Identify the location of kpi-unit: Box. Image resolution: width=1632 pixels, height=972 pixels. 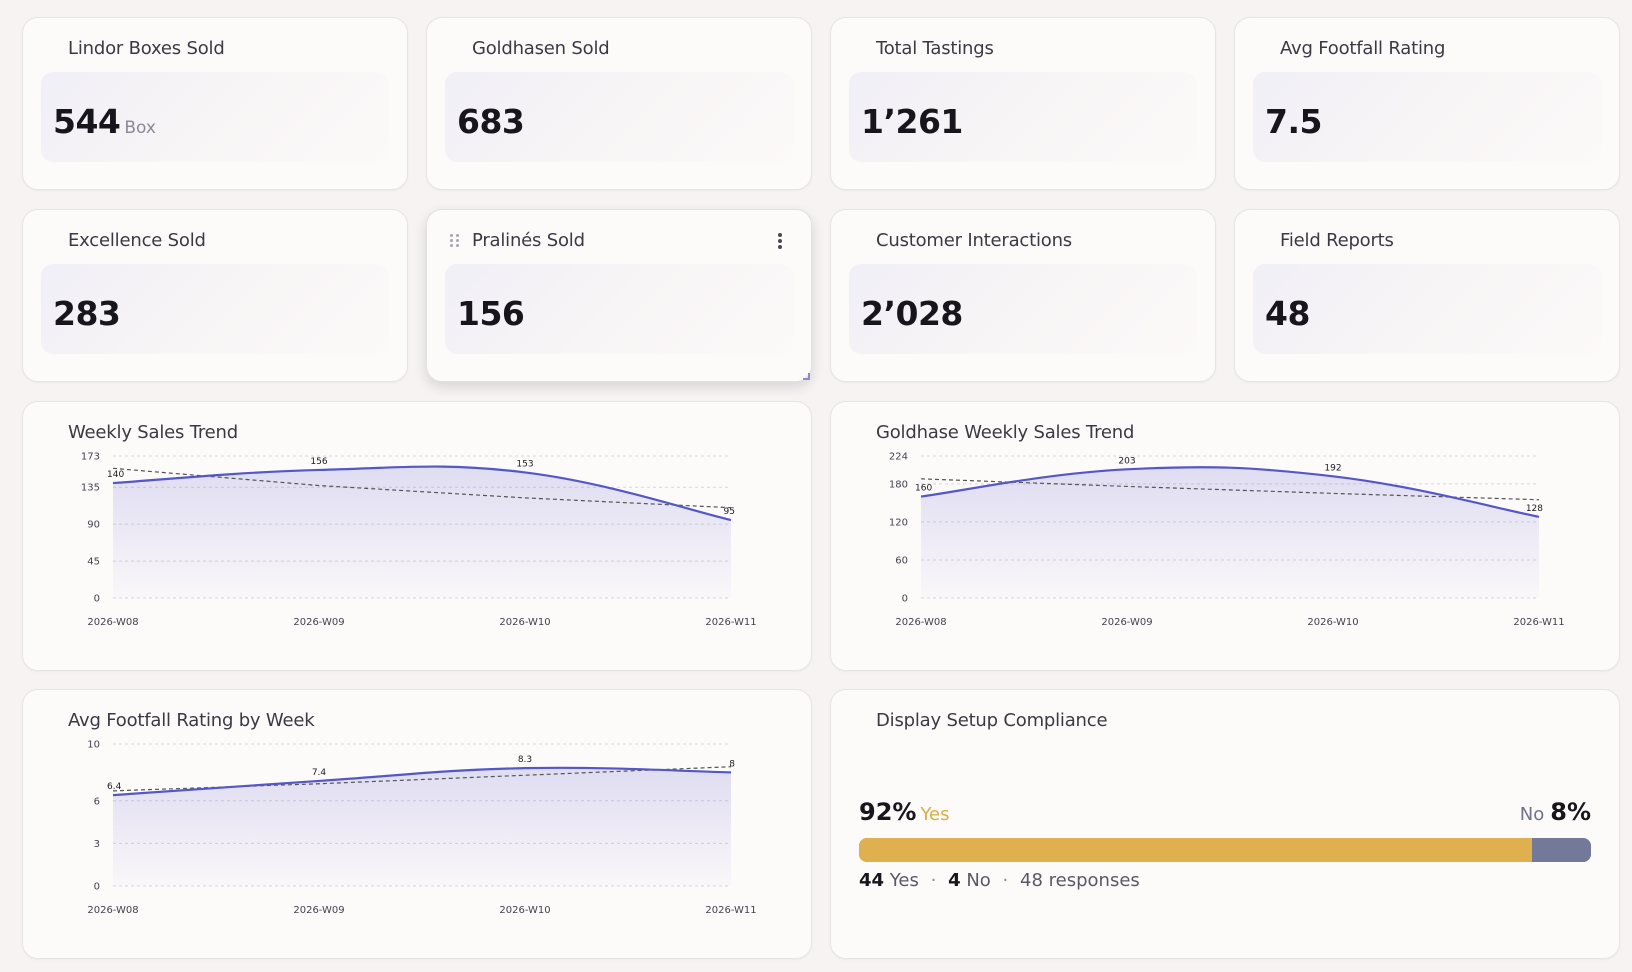
(140, 128).